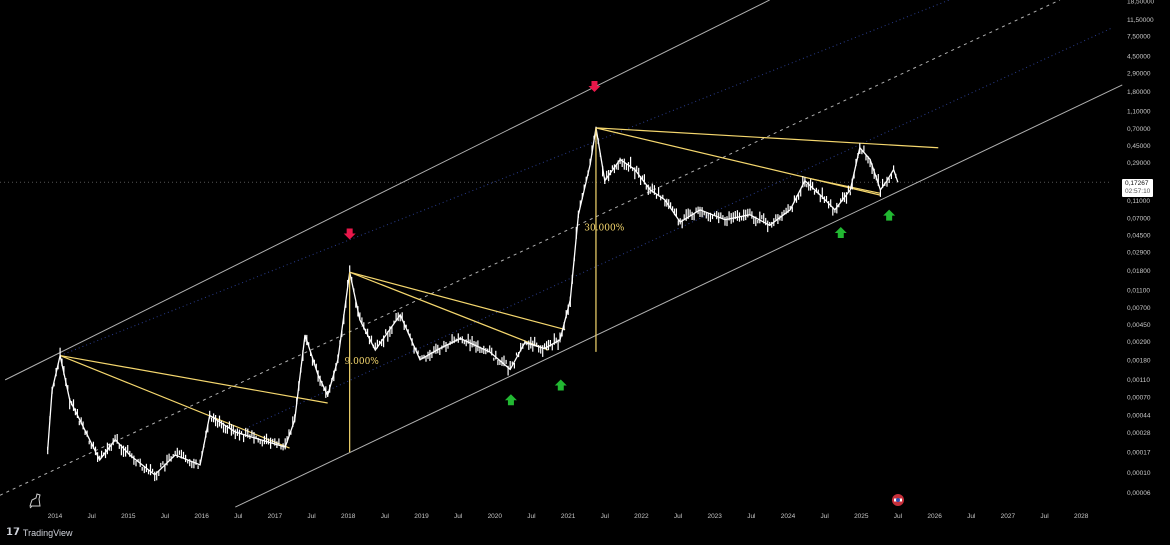 This screenshot has height=545, width=1170. I want to click on x-axis-tick: 2021, so click(568, 516).